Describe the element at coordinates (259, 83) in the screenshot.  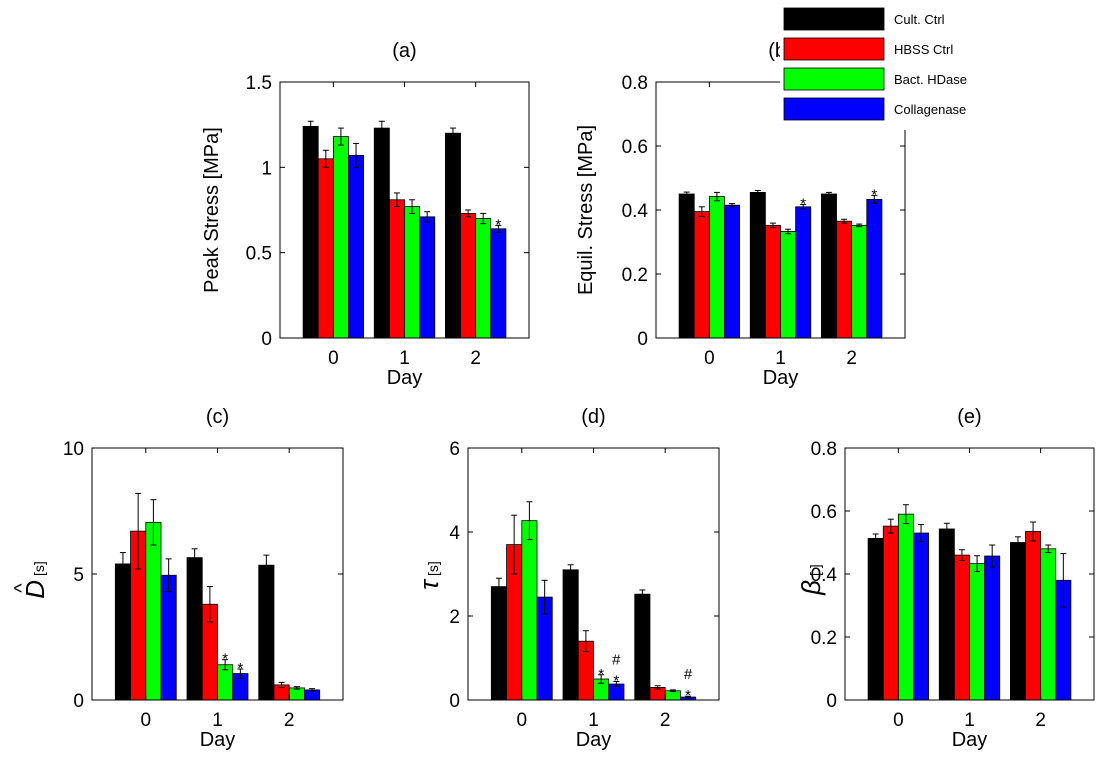
I see `y-tick-label: 1.5` at that location.